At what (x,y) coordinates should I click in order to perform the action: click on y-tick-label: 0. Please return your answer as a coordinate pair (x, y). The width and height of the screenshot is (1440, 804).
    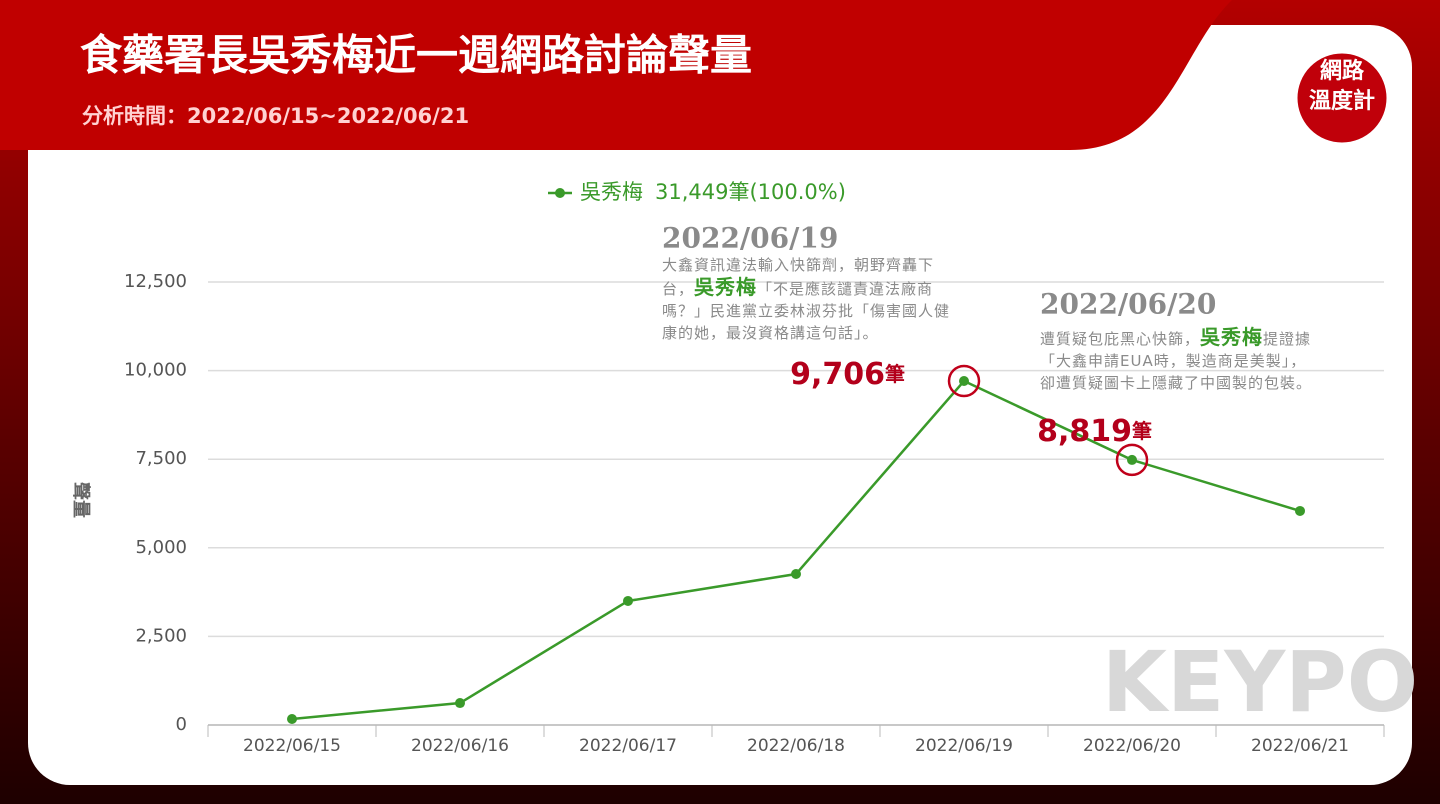
    Looking at the image, I should click on (181, 724).